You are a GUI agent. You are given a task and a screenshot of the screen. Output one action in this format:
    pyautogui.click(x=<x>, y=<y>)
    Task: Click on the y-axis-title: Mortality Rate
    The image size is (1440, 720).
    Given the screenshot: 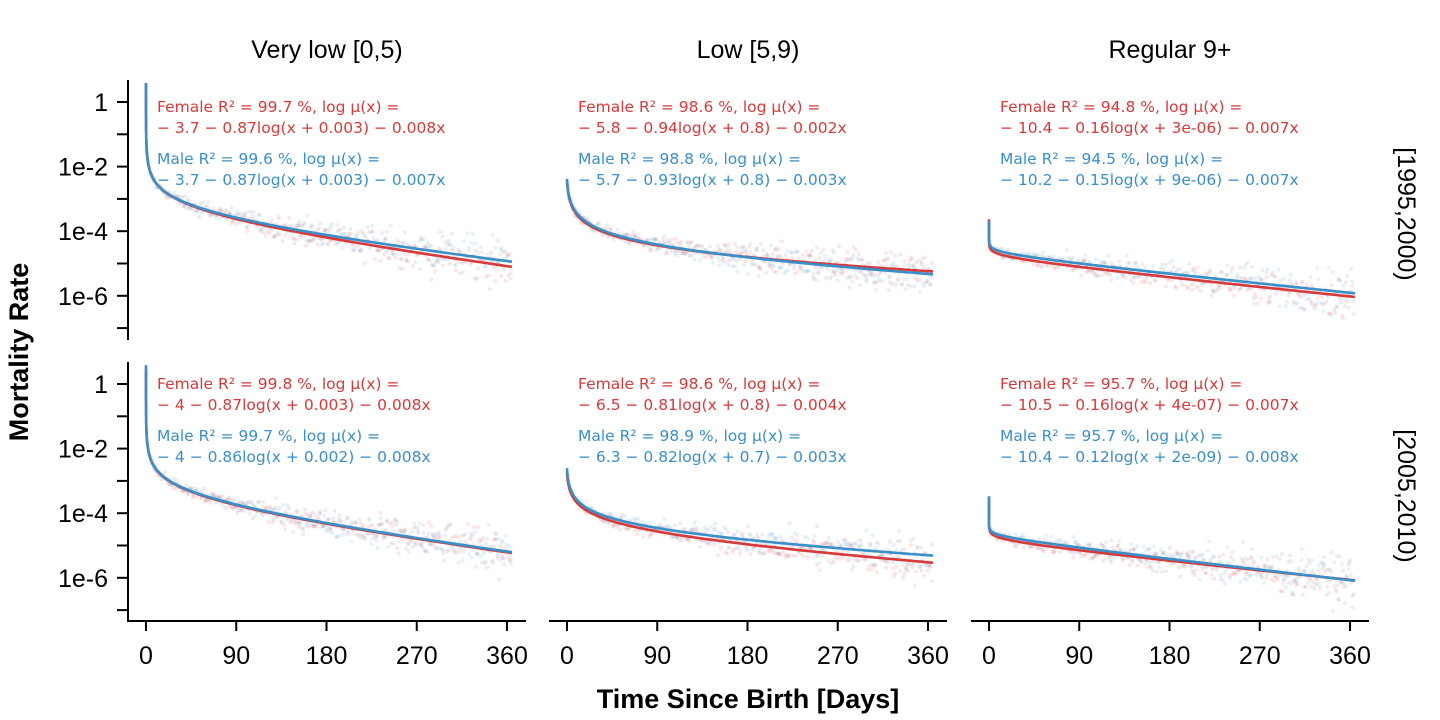 What is the action you would take?
    pyautogui.click(x=19, y=352)
    